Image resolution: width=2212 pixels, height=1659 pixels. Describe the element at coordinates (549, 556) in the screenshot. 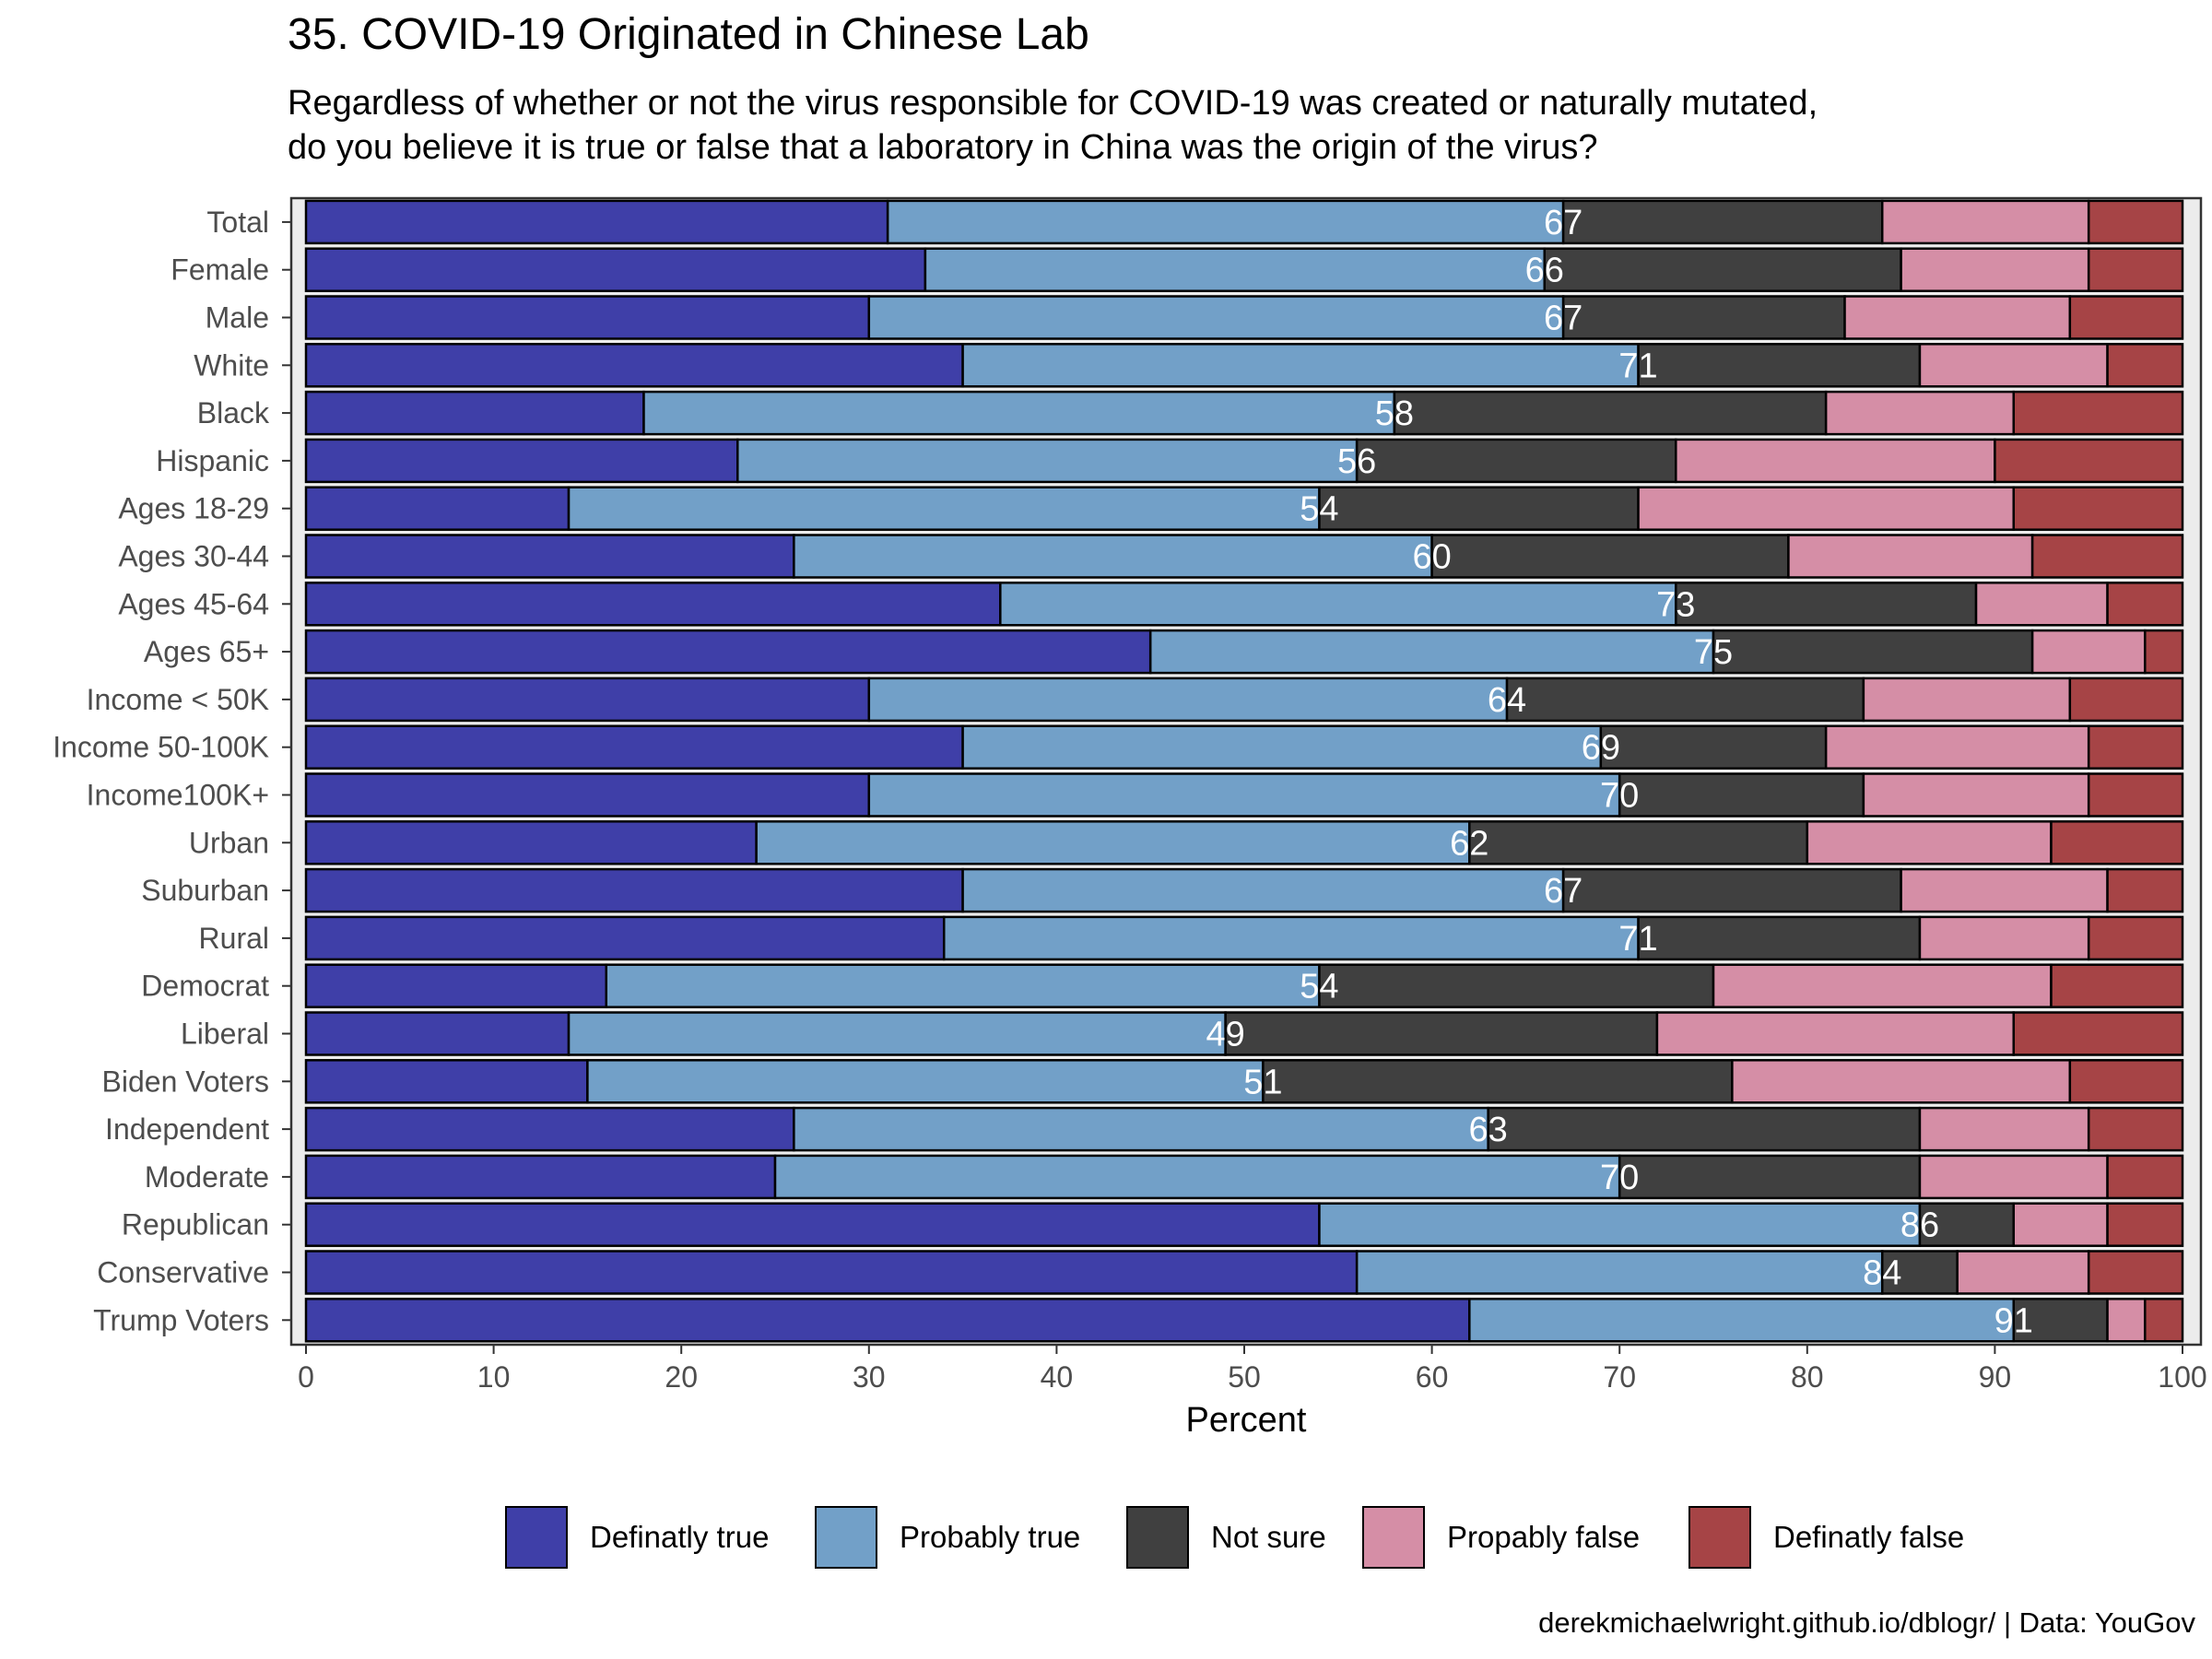

I see `bar-ages-30-44-definatly-true` at that location.